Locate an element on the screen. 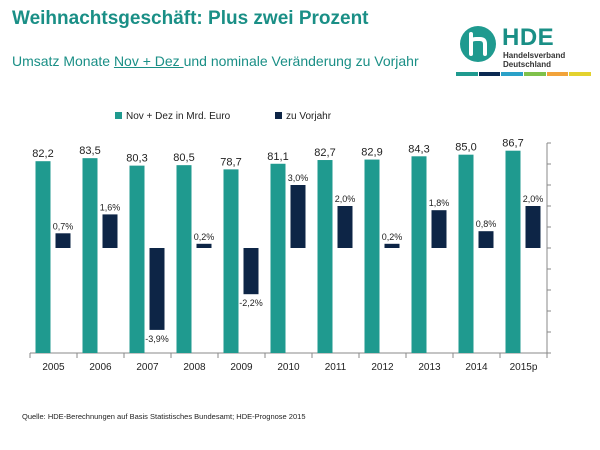 This screenshot has width=600, height=450. x-tick-label: 2010 is located at coordinates (288, 367).